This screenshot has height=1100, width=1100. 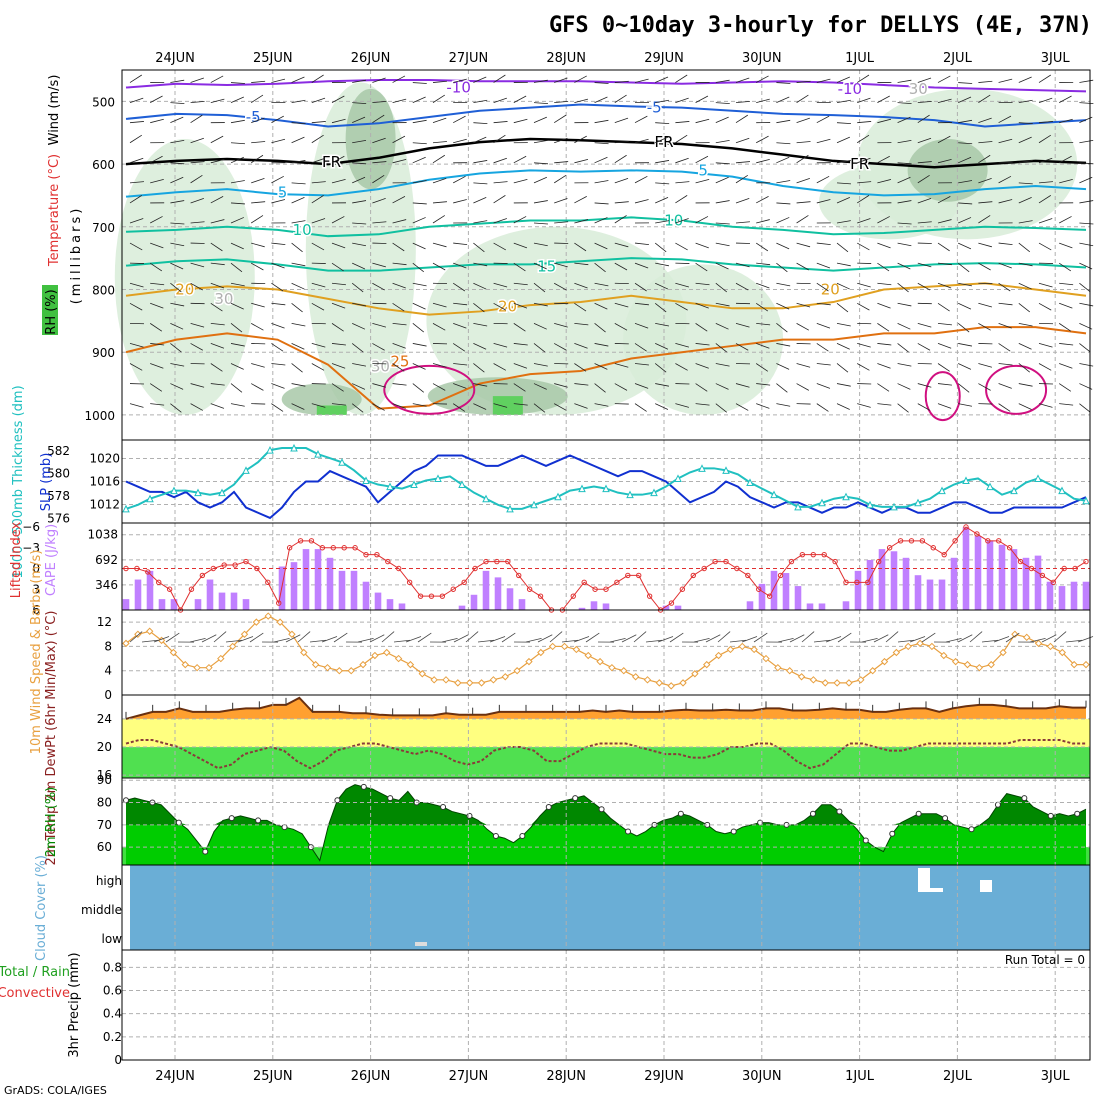 I want to click on isotherm--10, so click(x=606, y=86).